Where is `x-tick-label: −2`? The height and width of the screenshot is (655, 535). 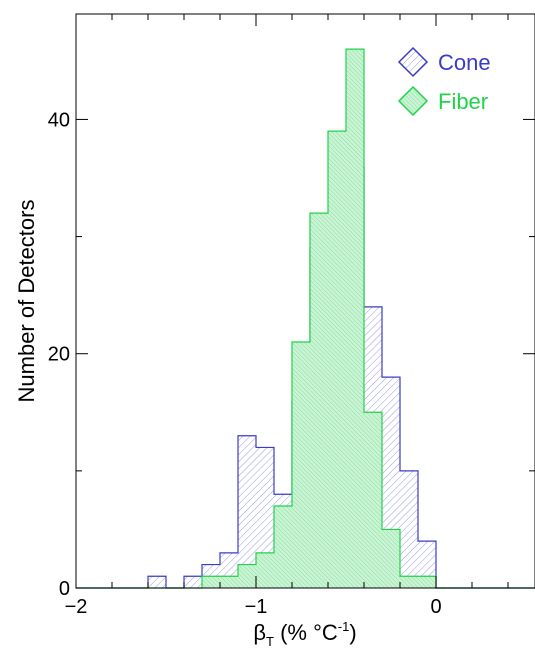
x-tick-label: −2 is located at coordinates (76, 607).